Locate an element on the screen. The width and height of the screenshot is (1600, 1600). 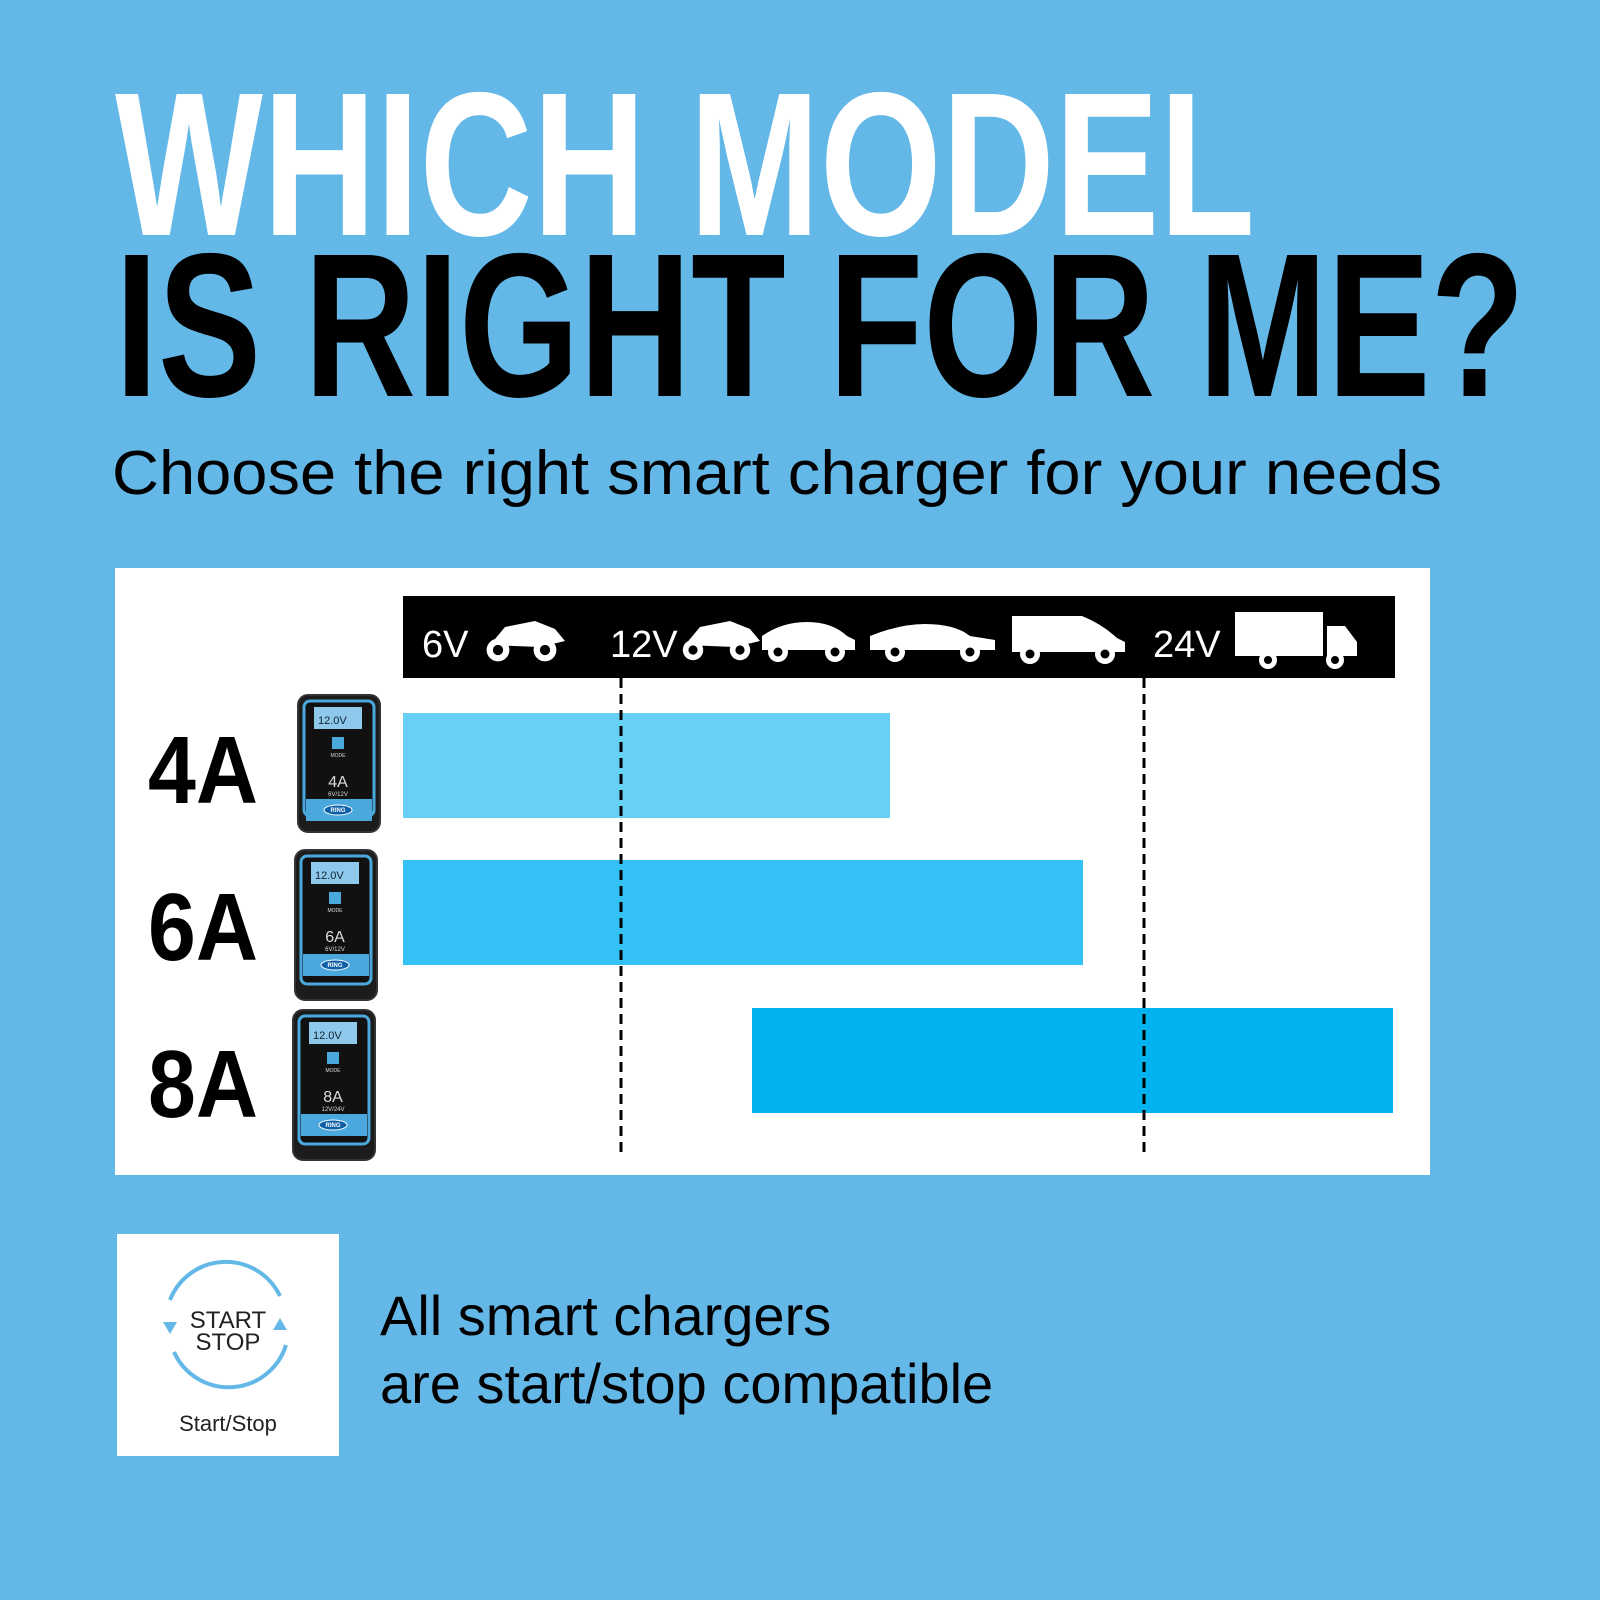
van is located at coordinates (1068, 634).